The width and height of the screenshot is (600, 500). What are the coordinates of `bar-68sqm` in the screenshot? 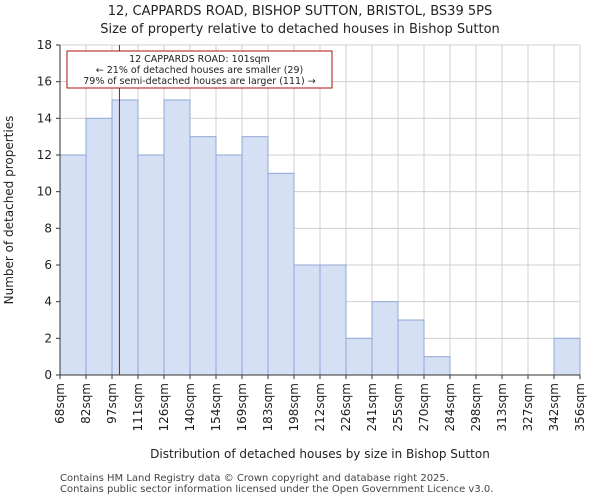 It's located at (73, 265).